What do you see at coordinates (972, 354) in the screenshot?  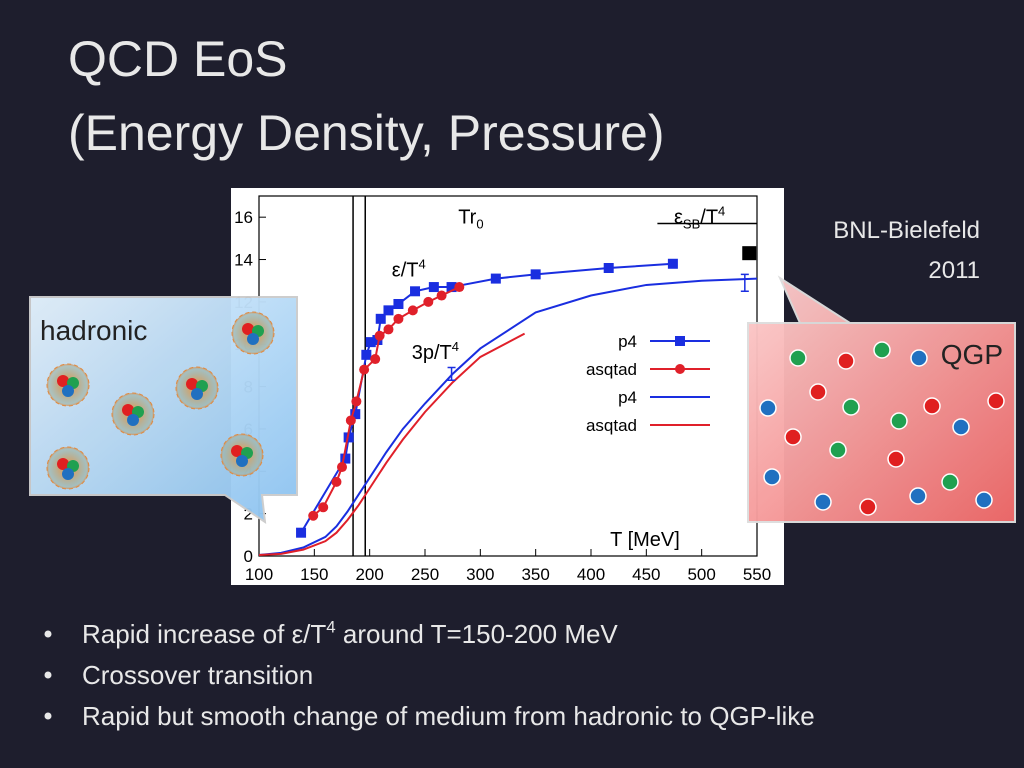 I see `qgp-label: QGP` at bounding box center [972, 354].